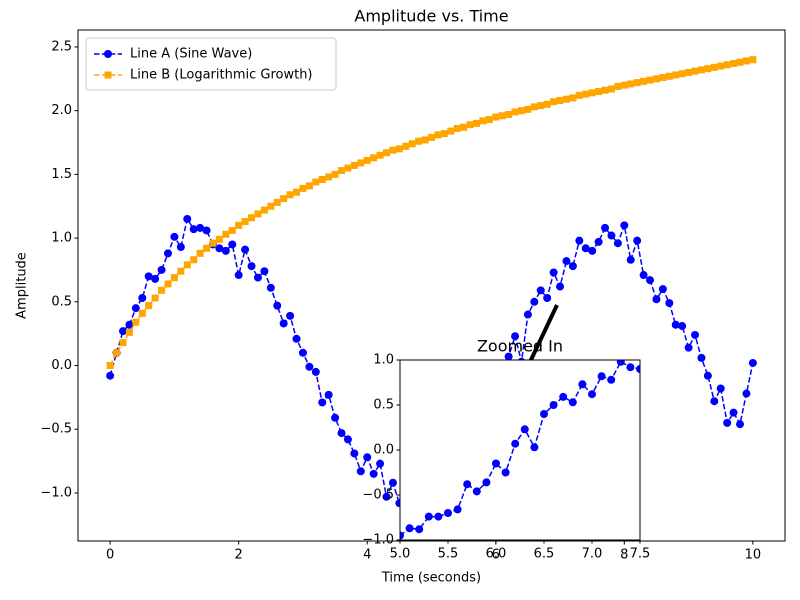 The width and height of the screenshot is (800, 600). I want to click on y-tick-label: 0.5, so click(383, 405).